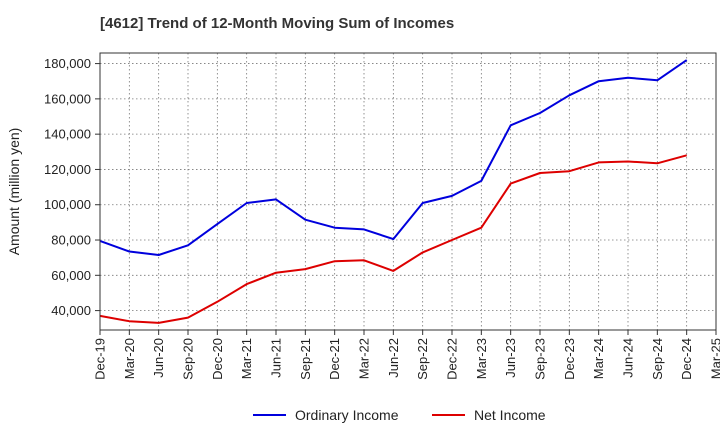  What do you see at coordinates (657, 359) in the screenshot?
I see `x-tick-label: Sep-24` at bounding box center [657, 359].